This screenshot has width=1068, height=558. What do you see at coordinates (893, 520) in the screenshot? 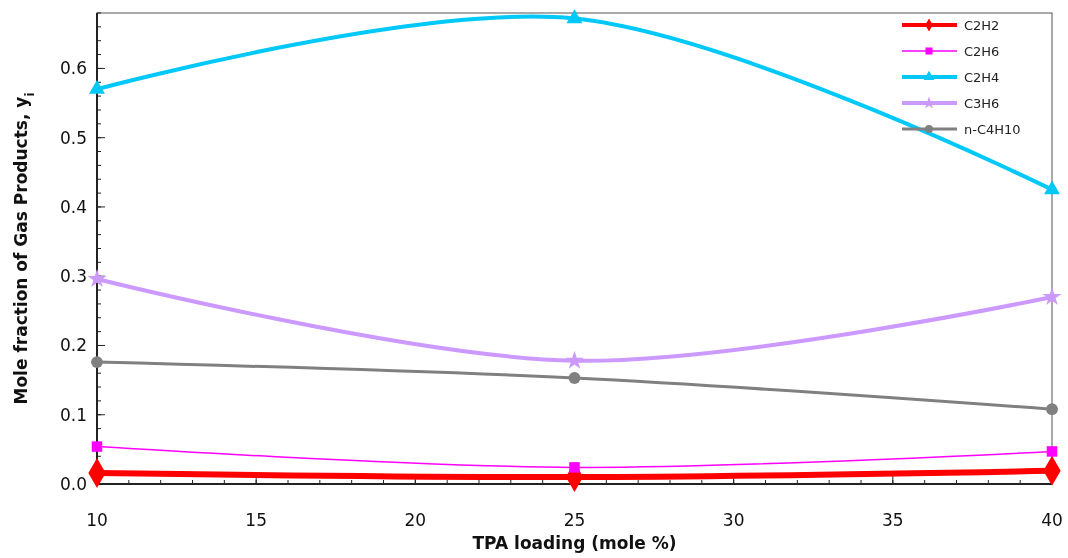
I see `x-tick-label: 35` at bounding box center [893, 520].